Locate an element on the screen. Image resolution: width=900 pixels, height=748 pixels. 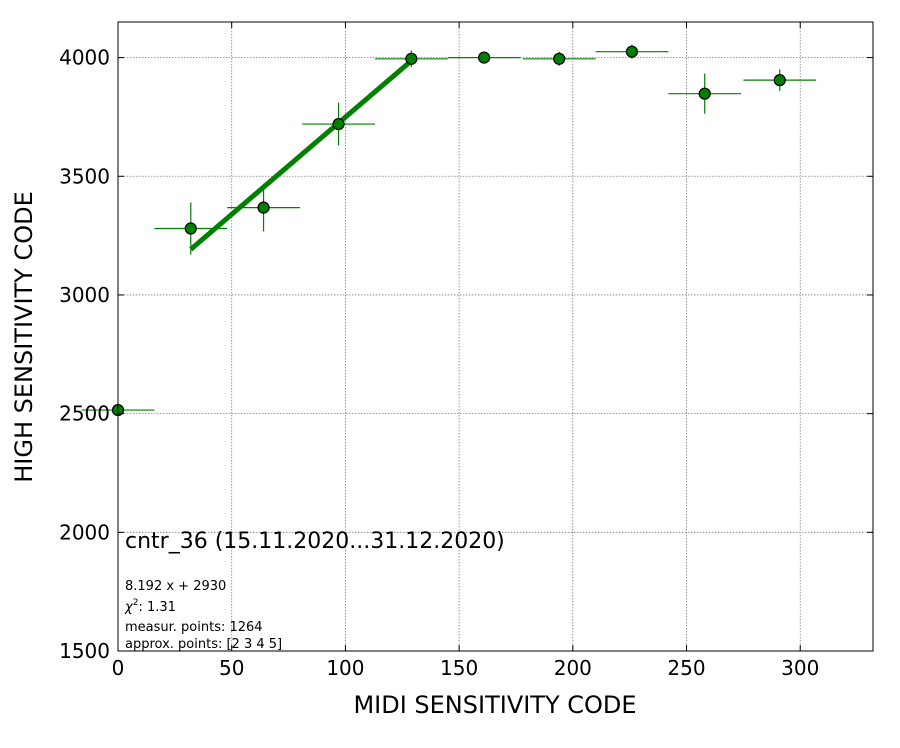
fit-line is located at coordinates (301, 155).